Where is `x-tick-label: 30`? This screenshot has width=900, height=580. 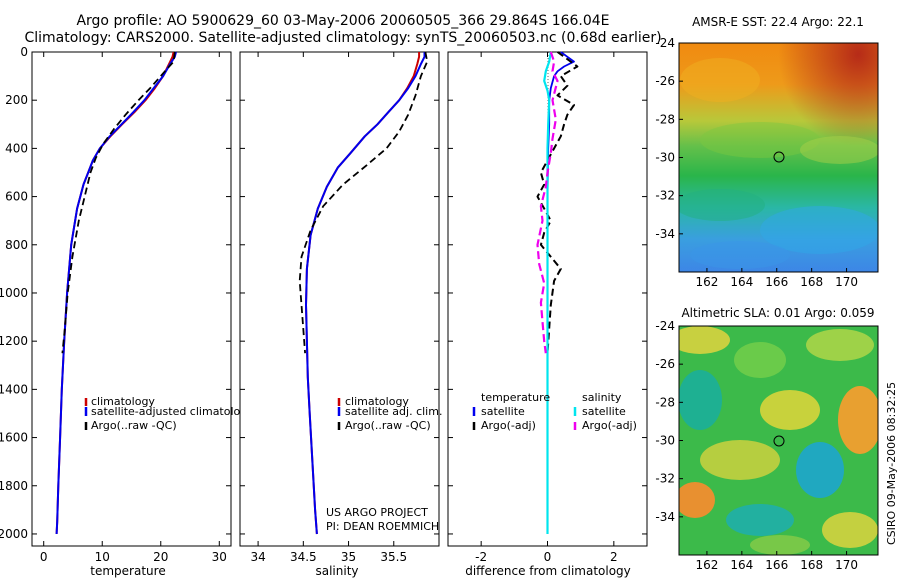
x-tick-label: 30 is located at coordinates (219, 557).